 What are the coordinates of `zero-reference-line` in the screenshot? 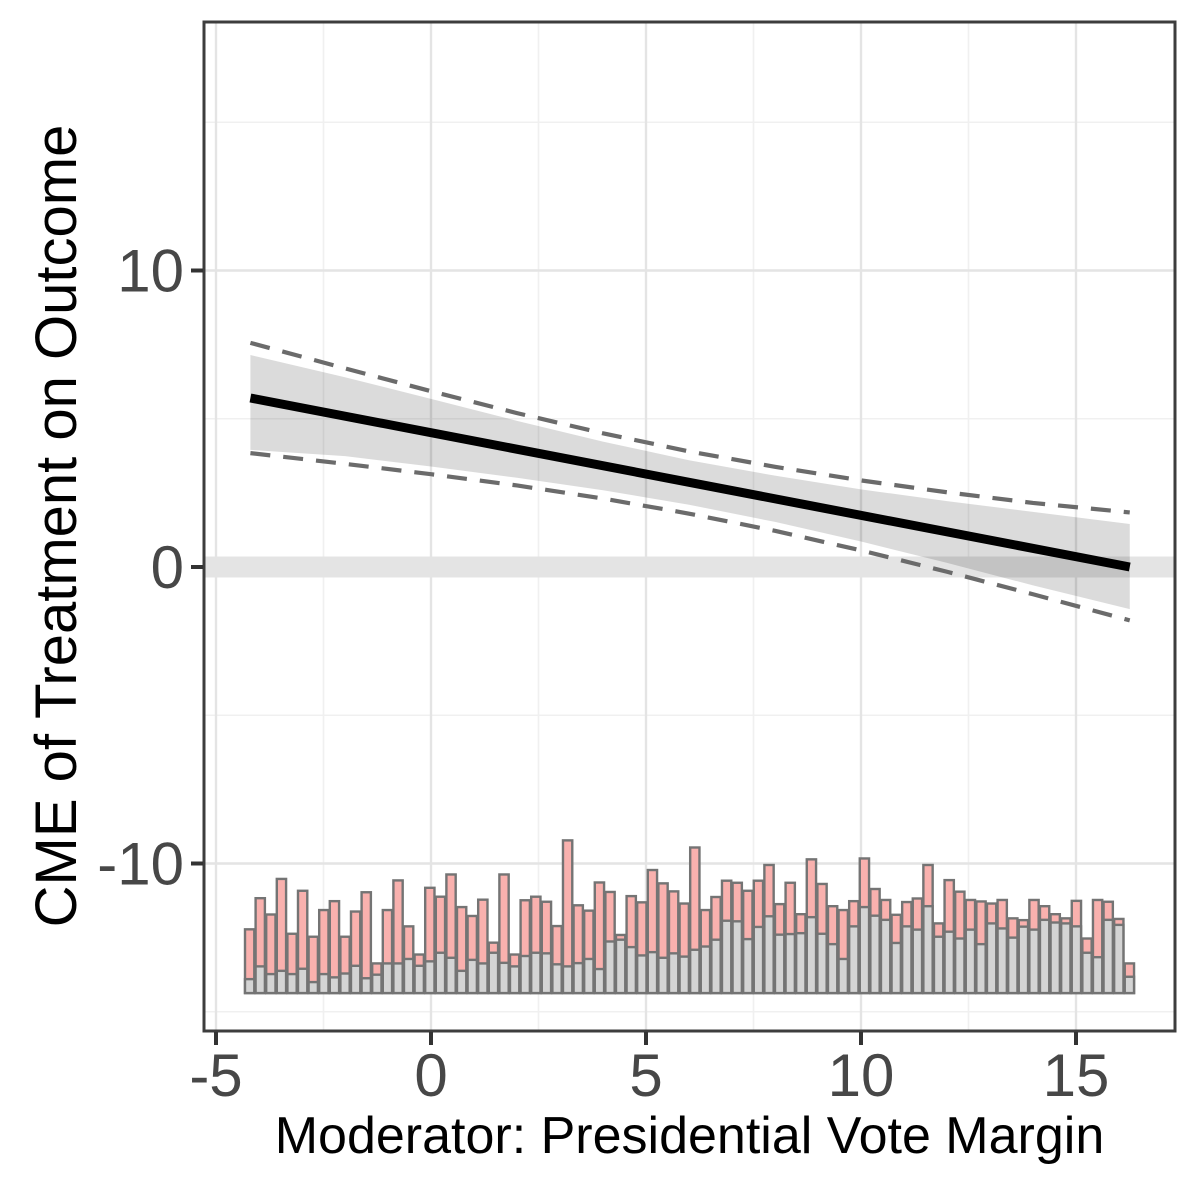 It's located at (689, 567).